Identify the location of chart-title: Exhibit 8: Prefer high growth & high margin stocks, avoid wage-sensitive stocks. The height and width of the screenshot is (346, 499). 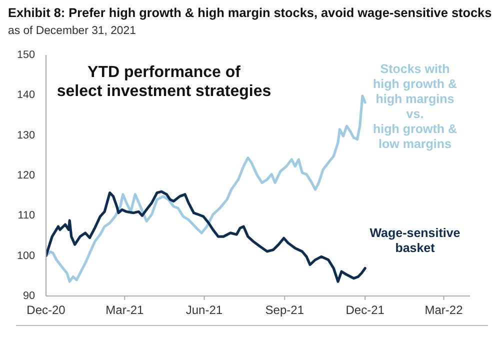
(250, 13).